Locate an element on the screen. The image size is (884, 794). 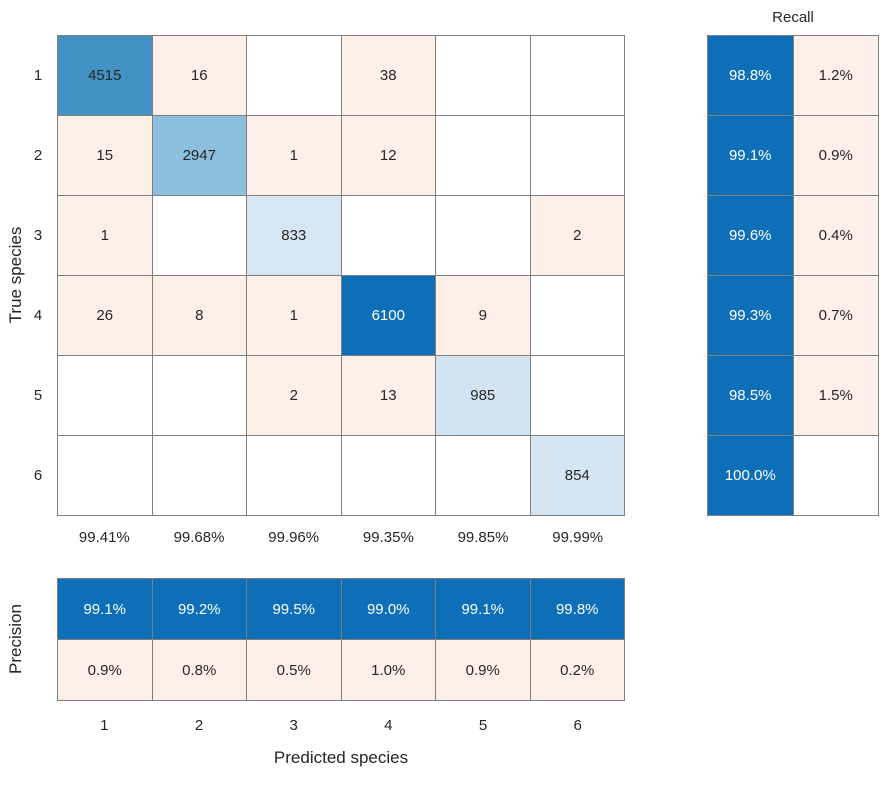
recall-cell: 1.5% is located at coordinates (835, 395).